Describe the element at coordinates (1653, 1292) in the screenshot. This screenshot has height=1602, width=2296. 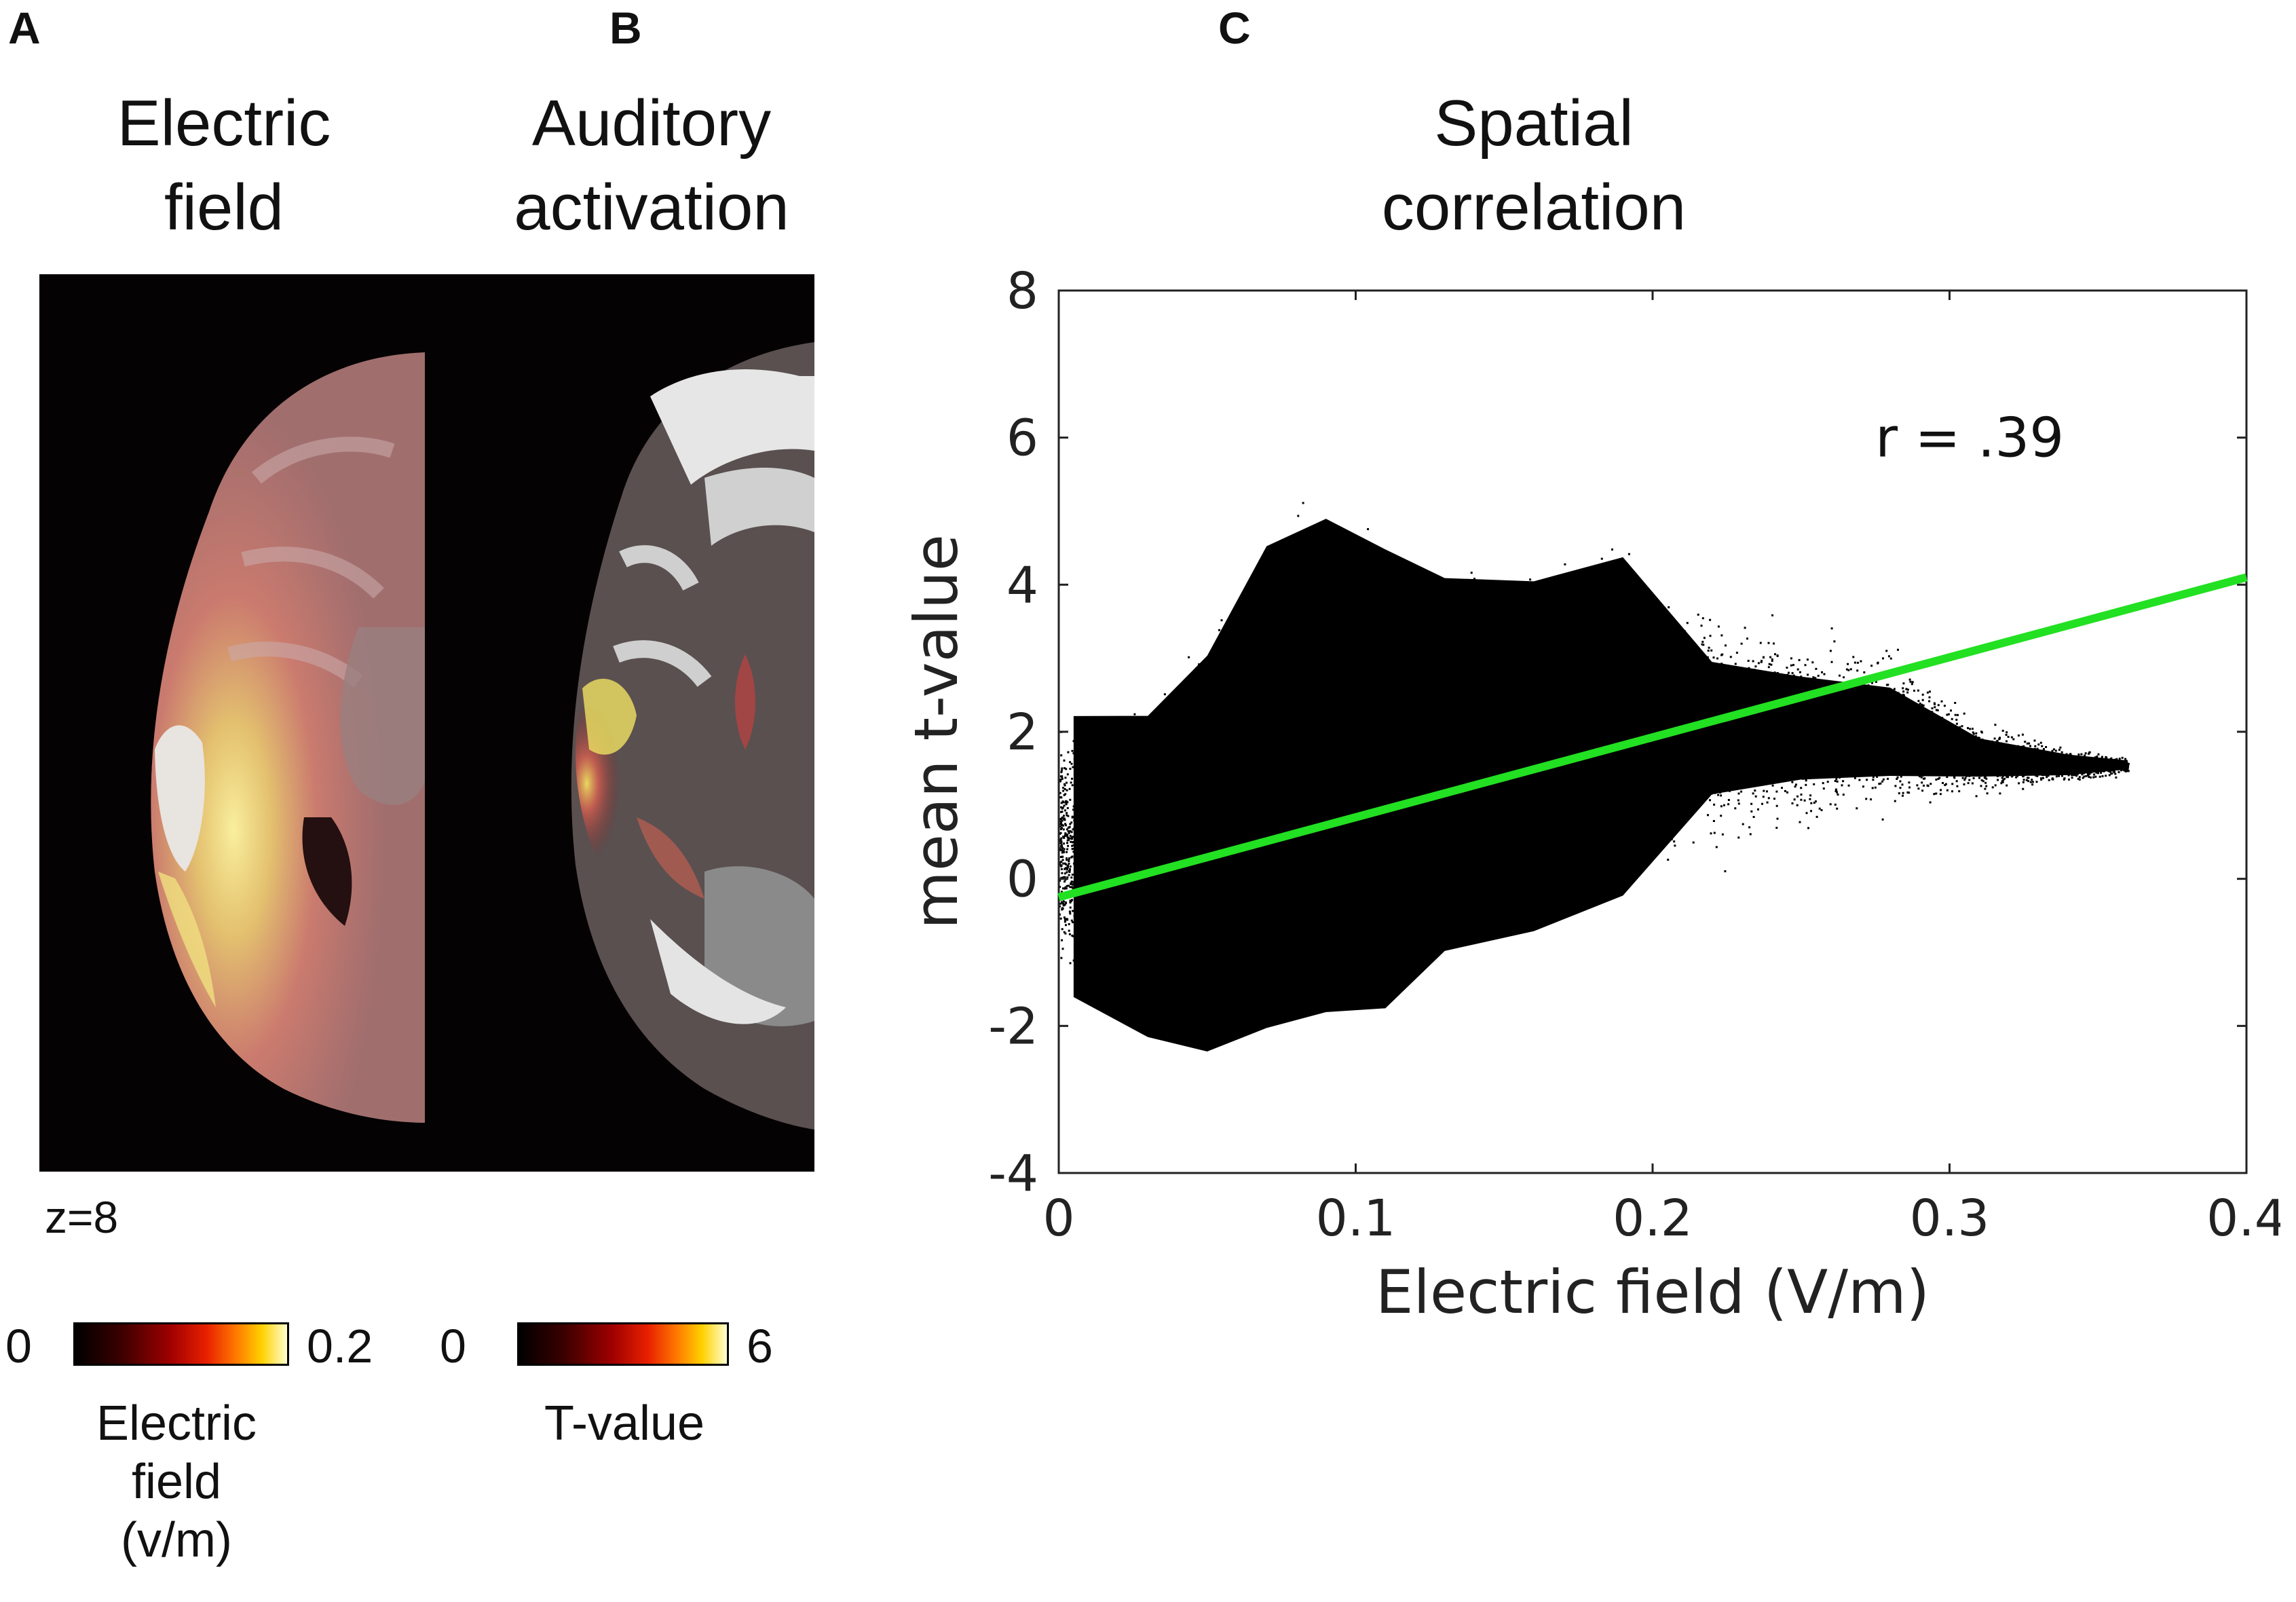
I see `x-axis-label: Electric field (V/m)` at that location.